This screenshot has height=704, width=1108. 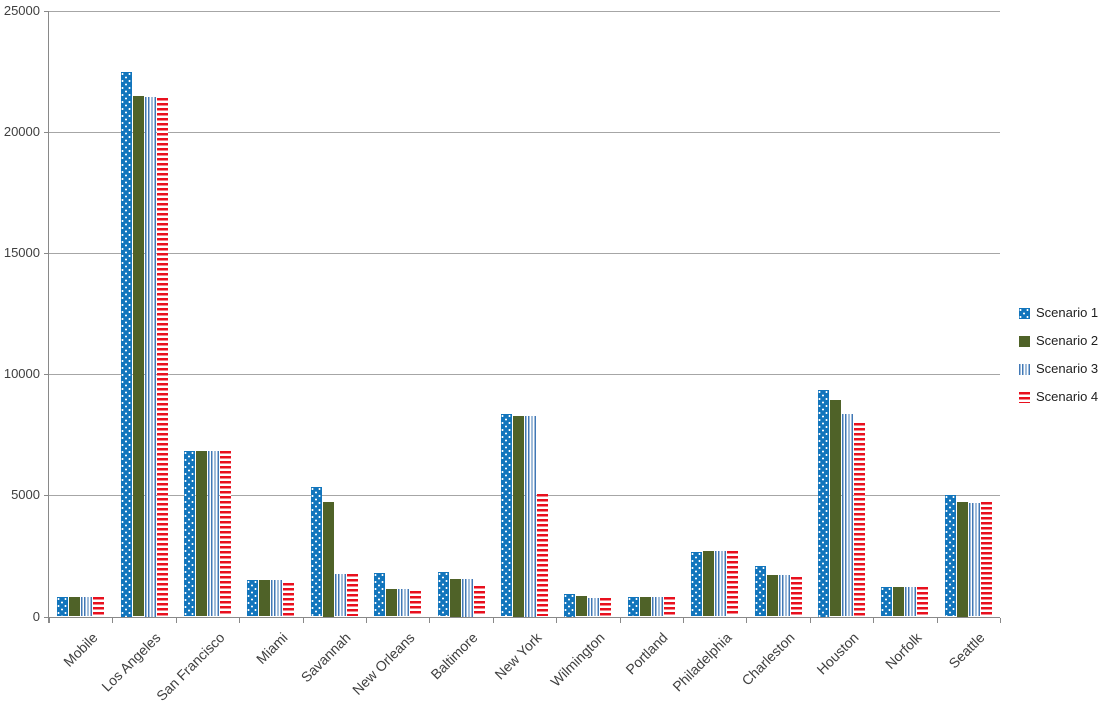 I want to click on legend: Scenario 1 Scenario 2 Scenario 3 Scenario 4, so click(x=1058, y=355).